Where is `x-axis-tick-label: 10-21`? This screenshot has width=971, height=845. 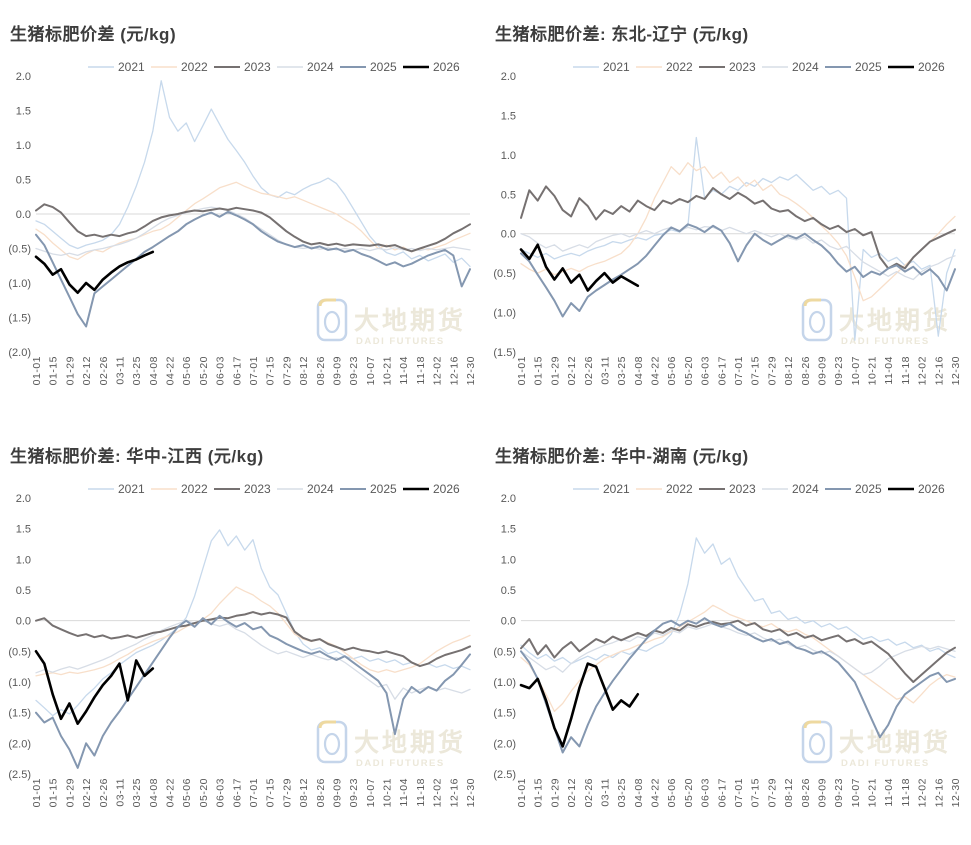 x-axis-tick-label: 10-21 is located at coordinates (873, 370).